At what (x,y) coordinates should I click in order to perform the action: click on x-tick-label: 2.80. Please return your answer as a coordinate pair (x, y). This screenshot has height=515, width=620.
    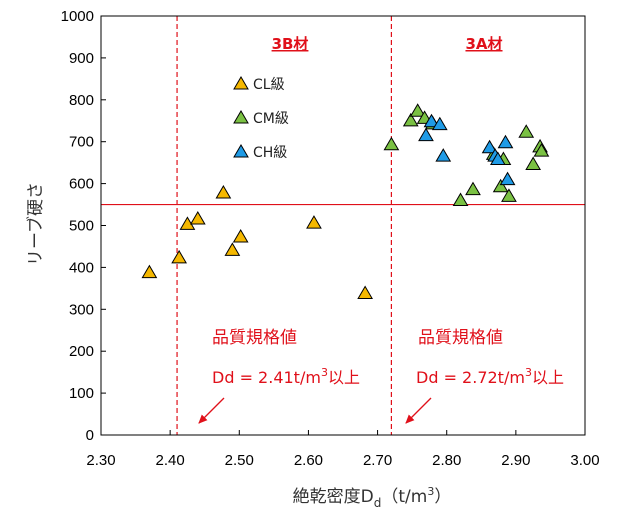
    Looking at the image, I should click on (446, 460).